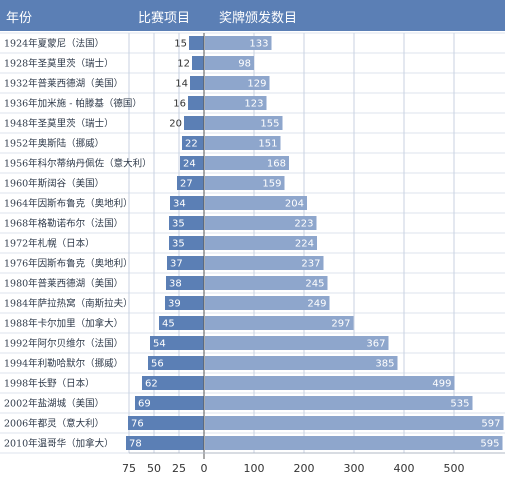 Image resolution: width=505 pixels, height=485 pixels. What do you see at coordinates (129, 468) in the screenshot?
I see `left-tick-label: 75` at bounding box center [129, 468].